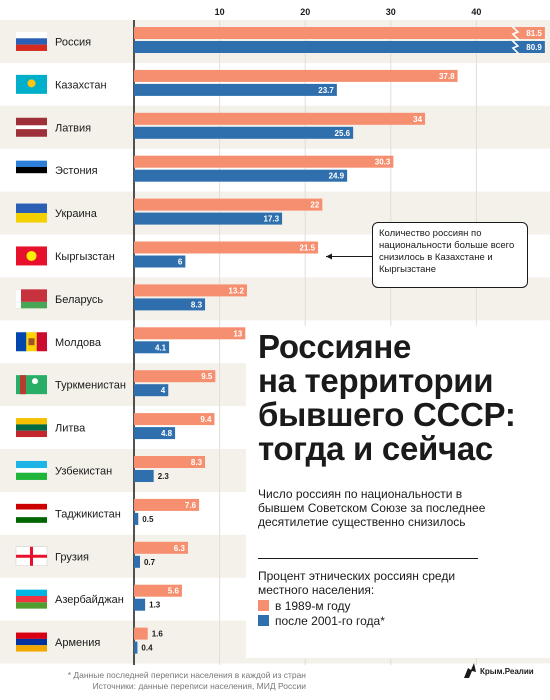 This screenshot has height=700, width=550. Describe the element at coordinates (81, 85) in the screenshot. I see `country-label: Казахстан` at that location.